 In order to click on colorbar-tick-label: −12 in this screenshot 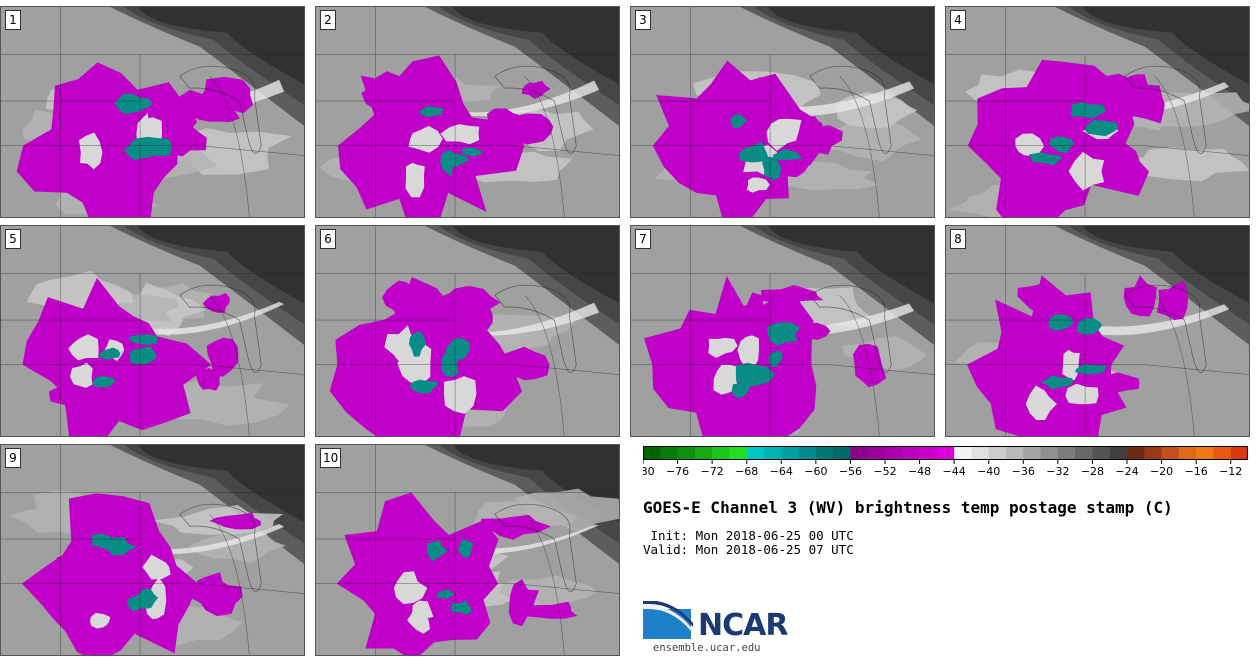, I will do `click(1230, 471)`.